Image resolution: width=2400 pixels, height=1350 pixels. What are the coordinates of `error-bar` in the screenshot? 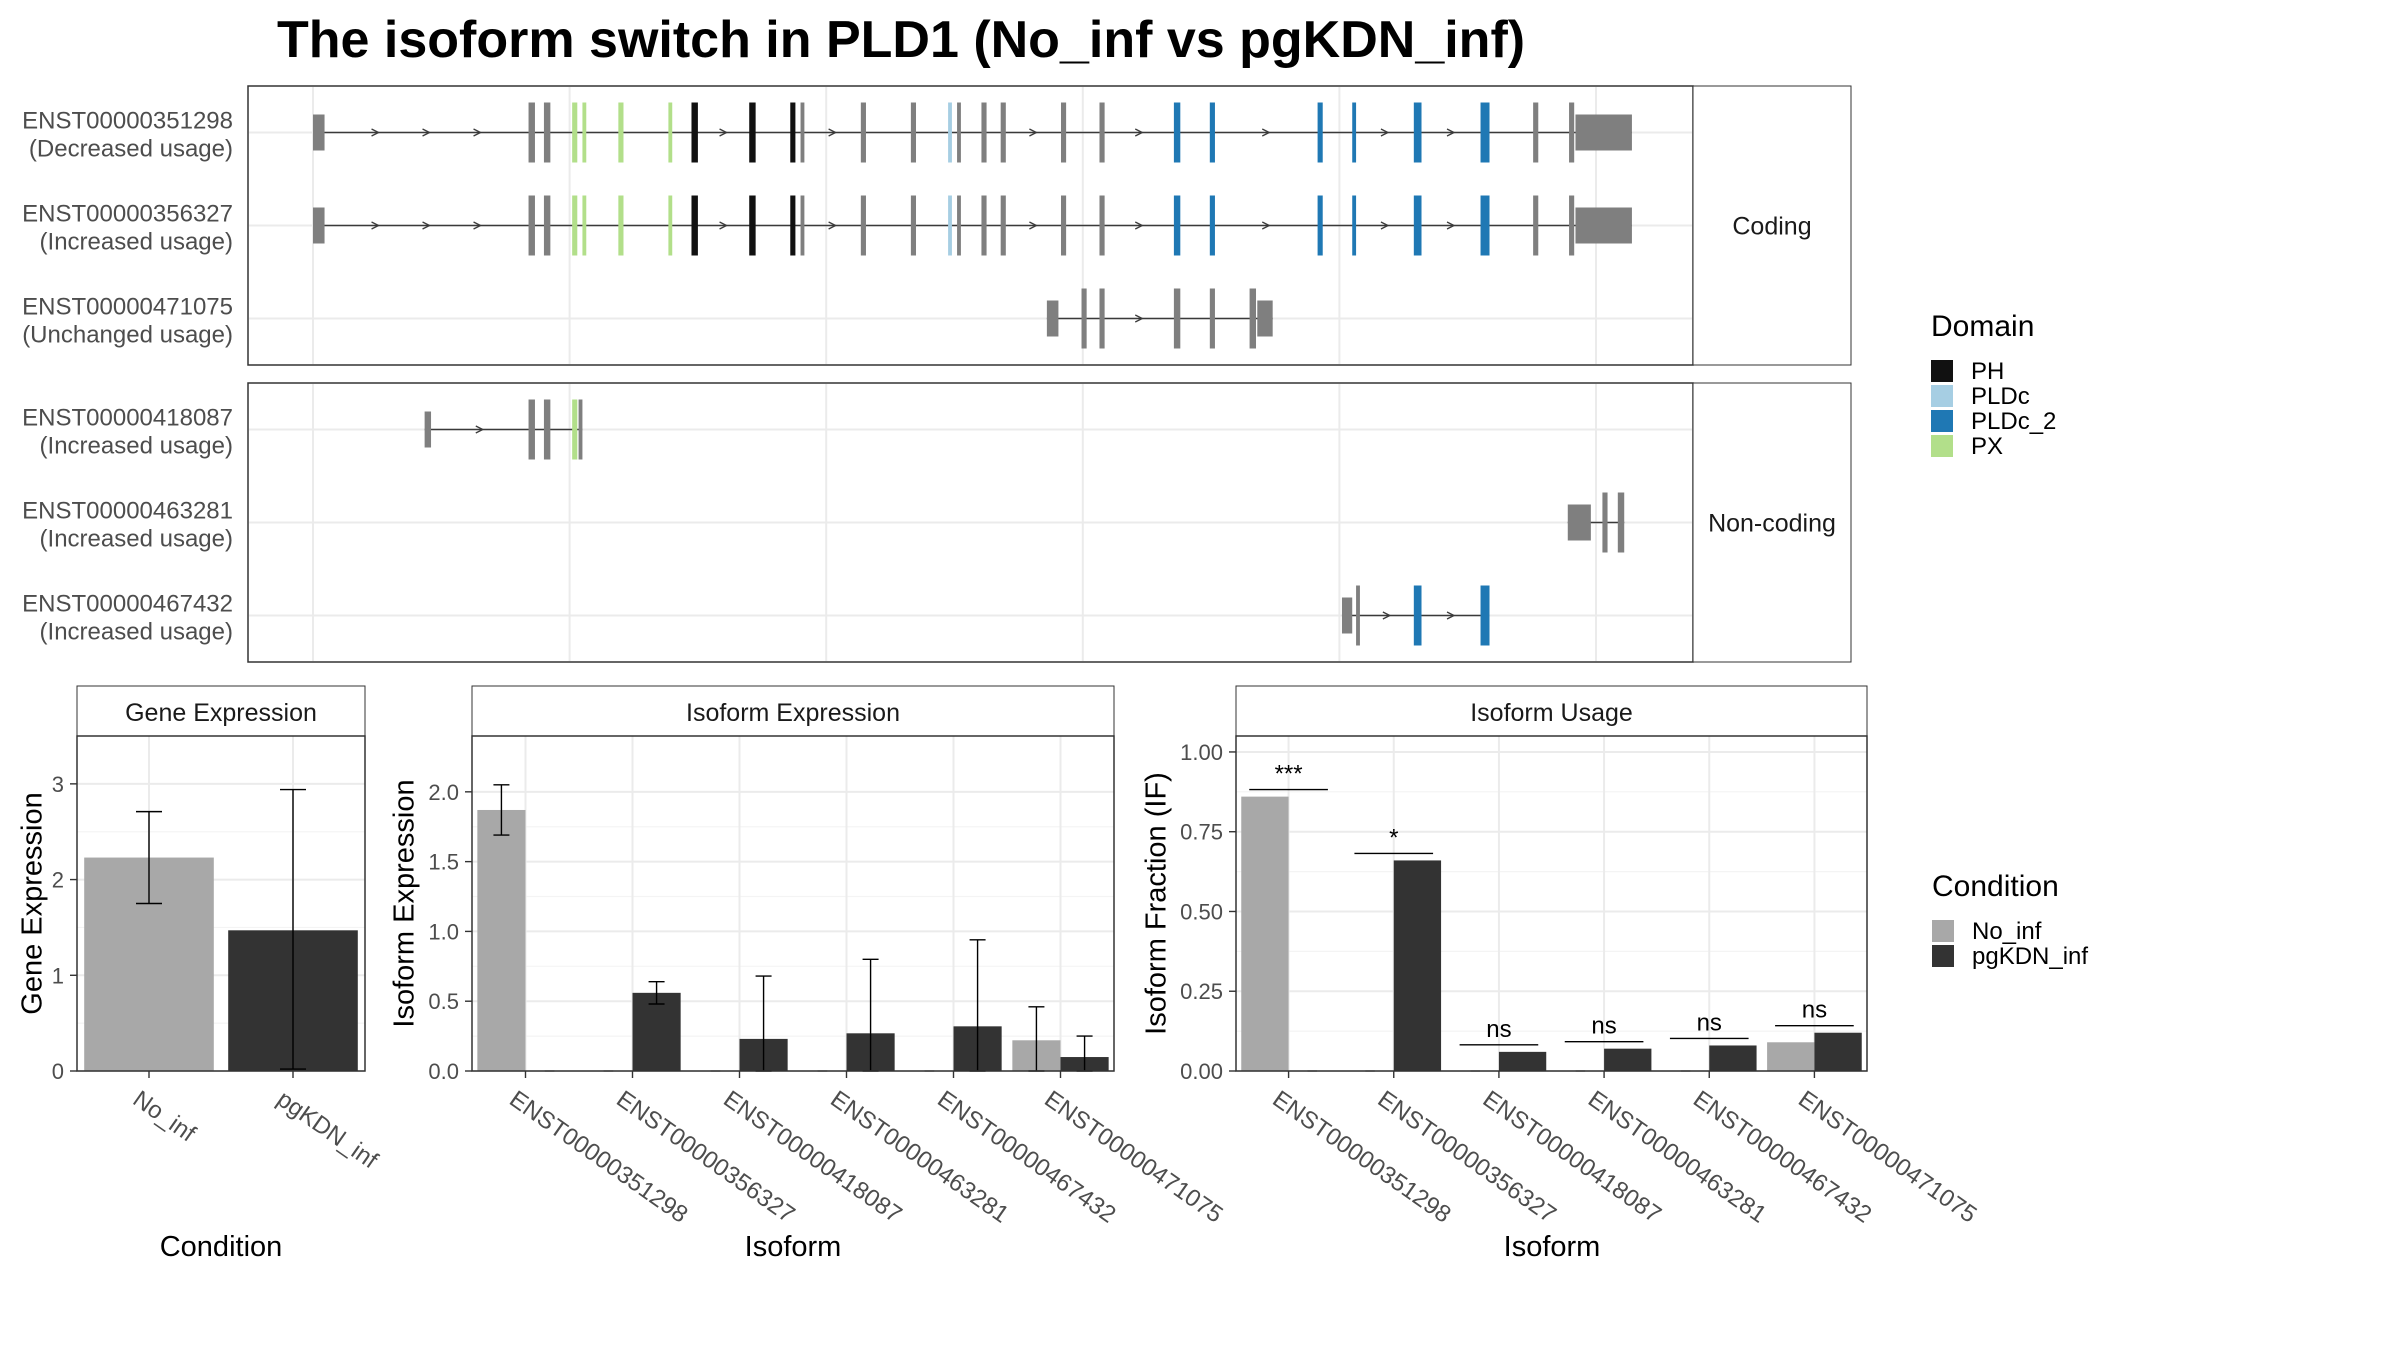 It's located at (293, 929).